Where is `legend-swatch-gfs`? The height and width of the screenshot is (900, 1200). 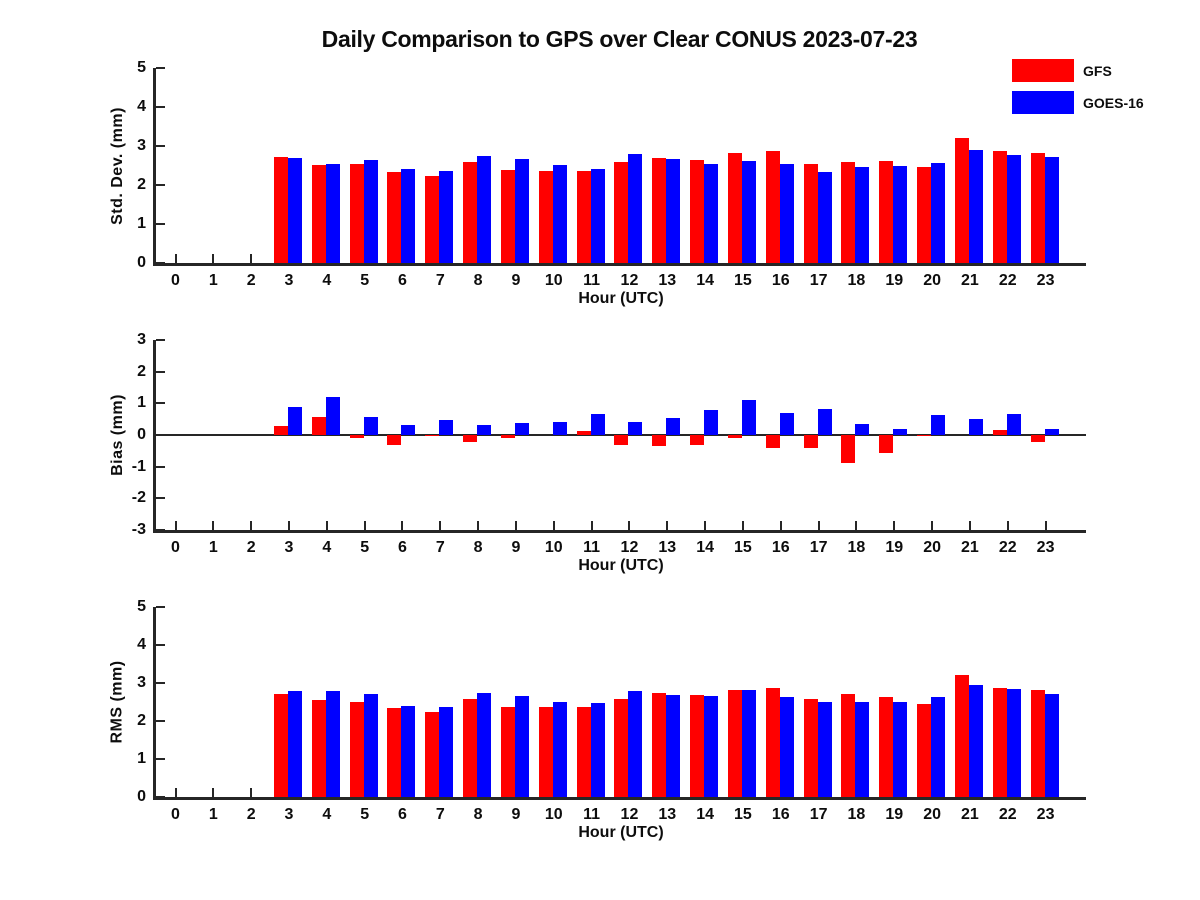 legend-swatch-gfs is located at coordinates (1043, 70).